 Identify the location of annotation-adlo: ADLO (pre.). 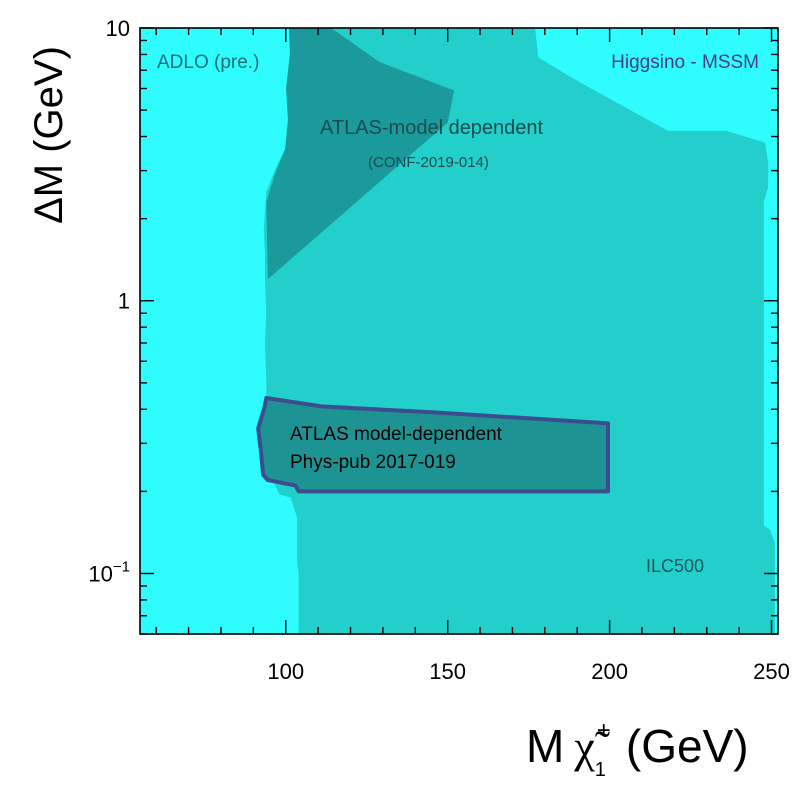
(208, 62).